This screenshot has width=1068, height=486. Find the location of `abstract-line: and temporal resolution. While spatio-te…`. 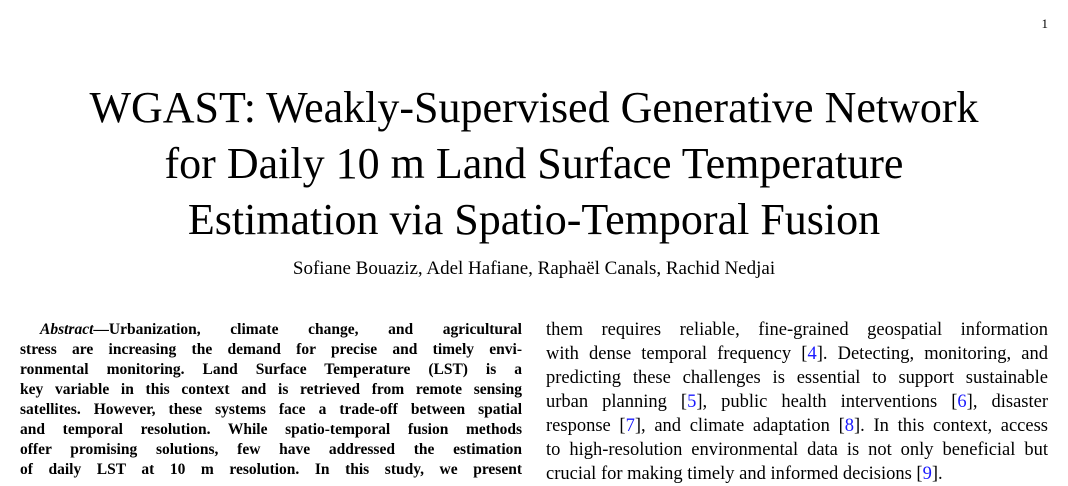

abstract-line: and temporal resolution. While spatio-te… is located at coordinates (271, 429).